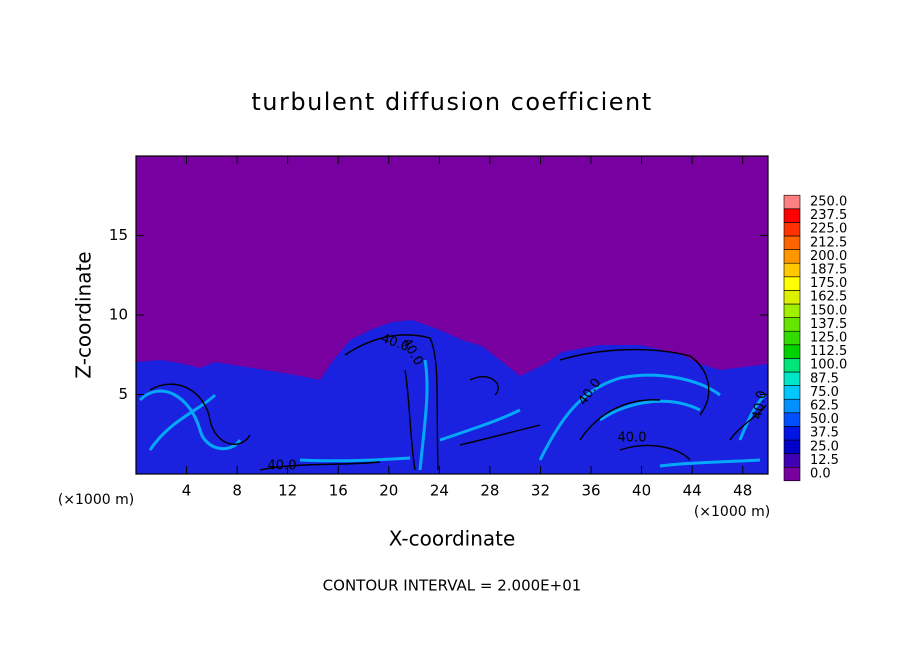 This screenshot has width=904, height=654. What do you see at coordinates (824, 446) in the screenshot?
I see `colorbar-label: 25.0` at bounding box center [824, 446].